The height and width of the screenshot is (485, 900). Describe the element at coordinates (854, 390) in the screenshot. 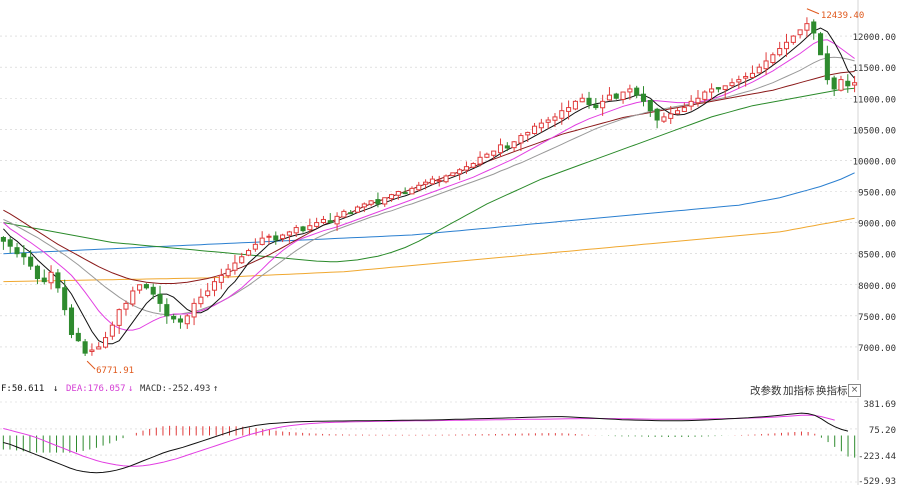

I see `close-icon: ×` at that location.